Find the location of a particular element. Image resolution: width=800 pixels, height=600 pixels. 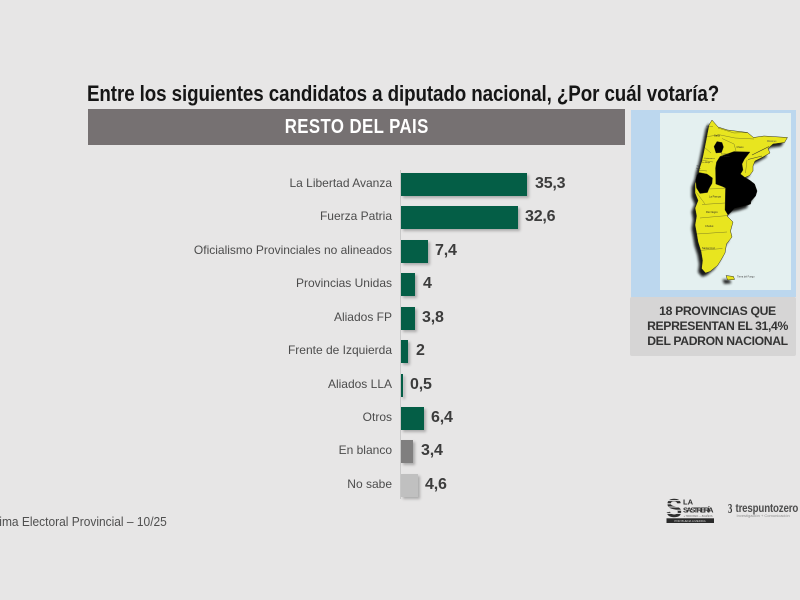

svg-text: Misiones is located at coordinates (772, 141).